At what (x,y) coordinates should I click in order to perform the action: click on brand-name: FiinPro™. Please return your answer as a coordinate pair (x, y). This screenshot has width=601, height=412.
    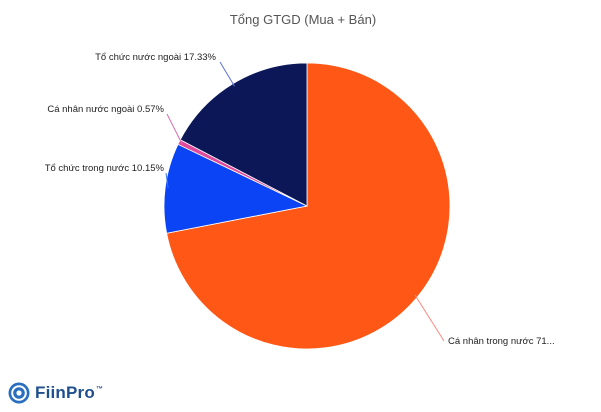
    Looking at the image, I should click on (69, 392).